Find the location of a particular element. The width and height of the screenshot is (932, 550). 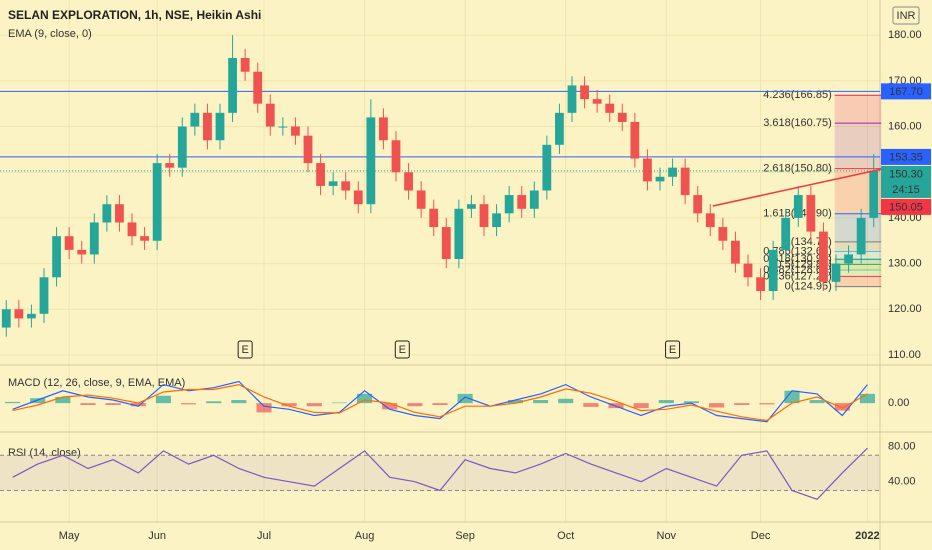

price-label: 150.30 is located at coordinates (906, 174).